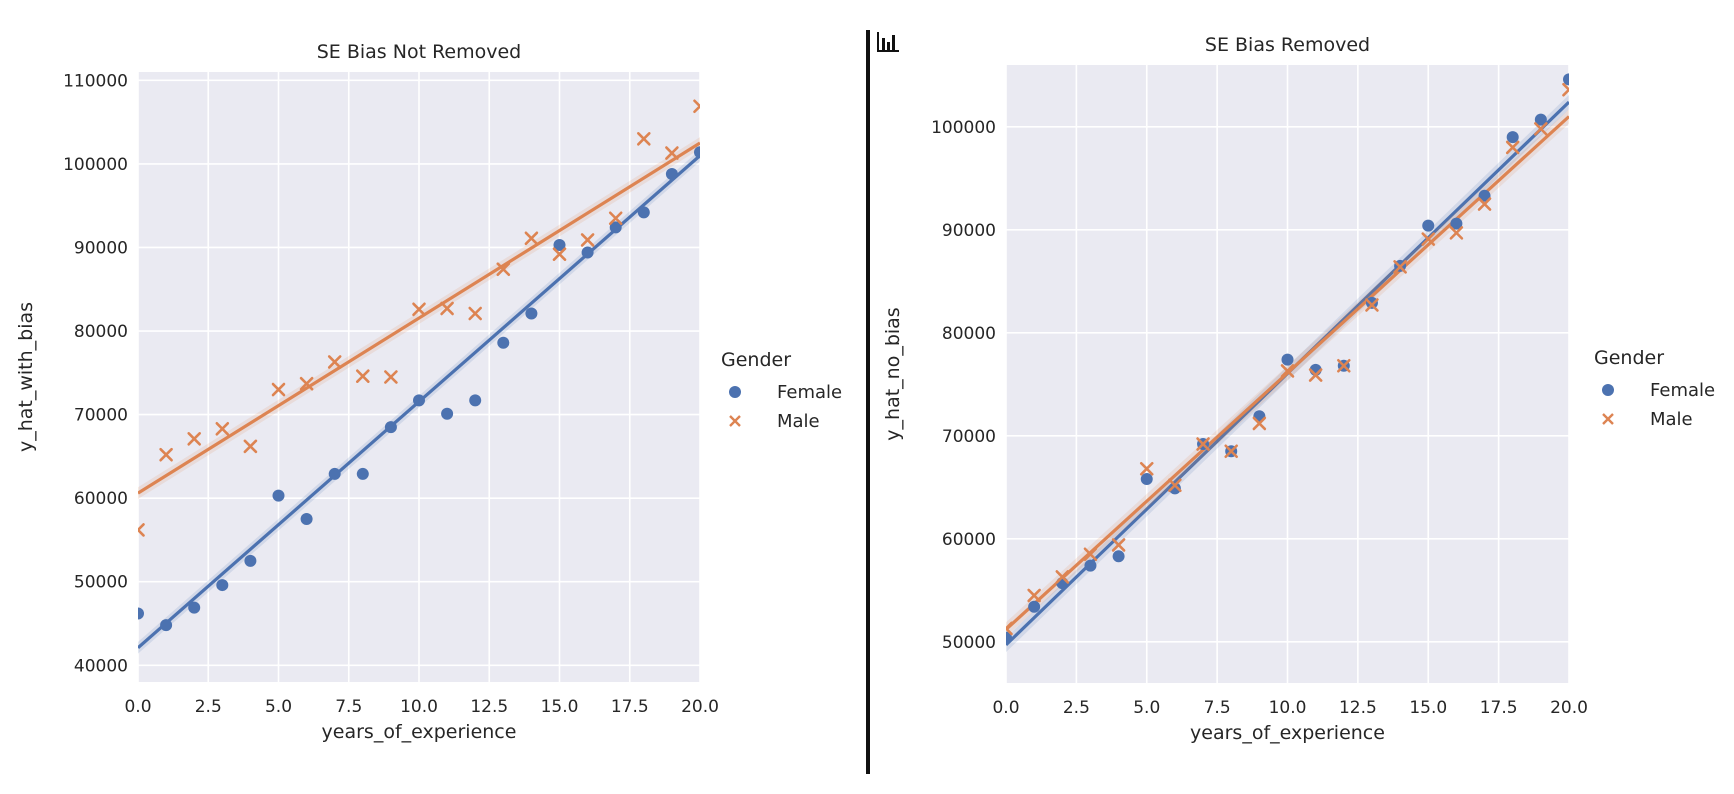 The width and height of the screenshot is (1734, 794). What do you see at coordinates (969, 334) in the screenshot?
I see `y-tick-label: 80000` at bounding box center [969, 334].